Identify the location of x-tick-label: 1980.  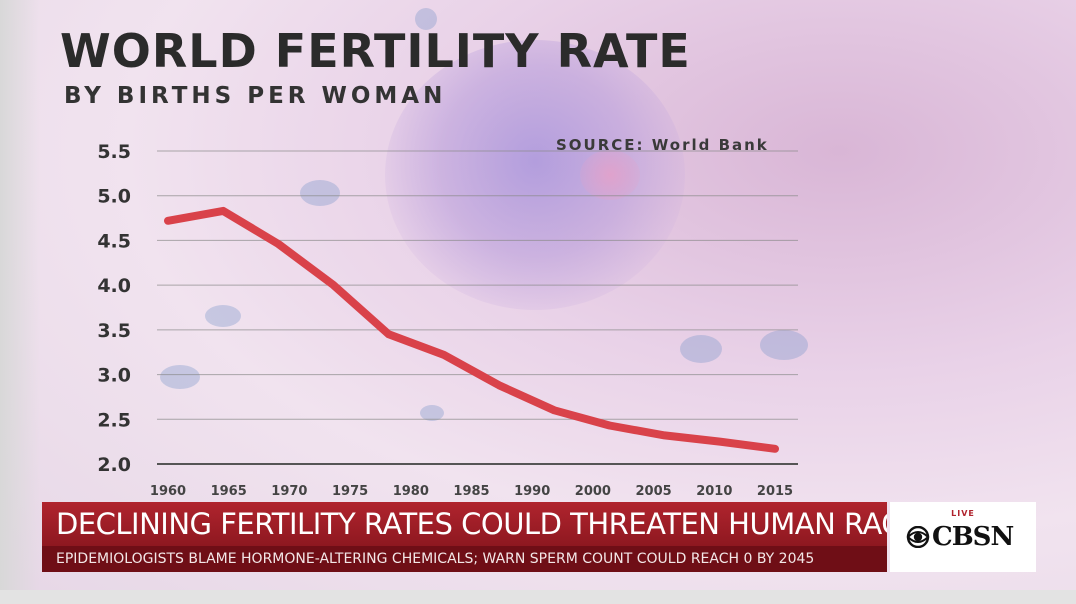
(411, 491).